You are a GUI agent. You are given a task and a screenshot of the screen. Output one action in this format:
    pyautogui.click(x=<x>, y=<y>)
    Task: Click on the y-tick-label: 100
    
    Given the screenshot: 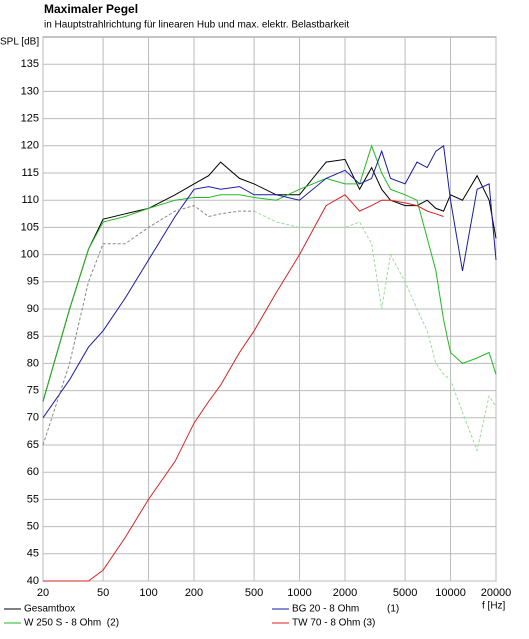 What is the action you would take?
    pyautogui.click(x=30, y=255)
    